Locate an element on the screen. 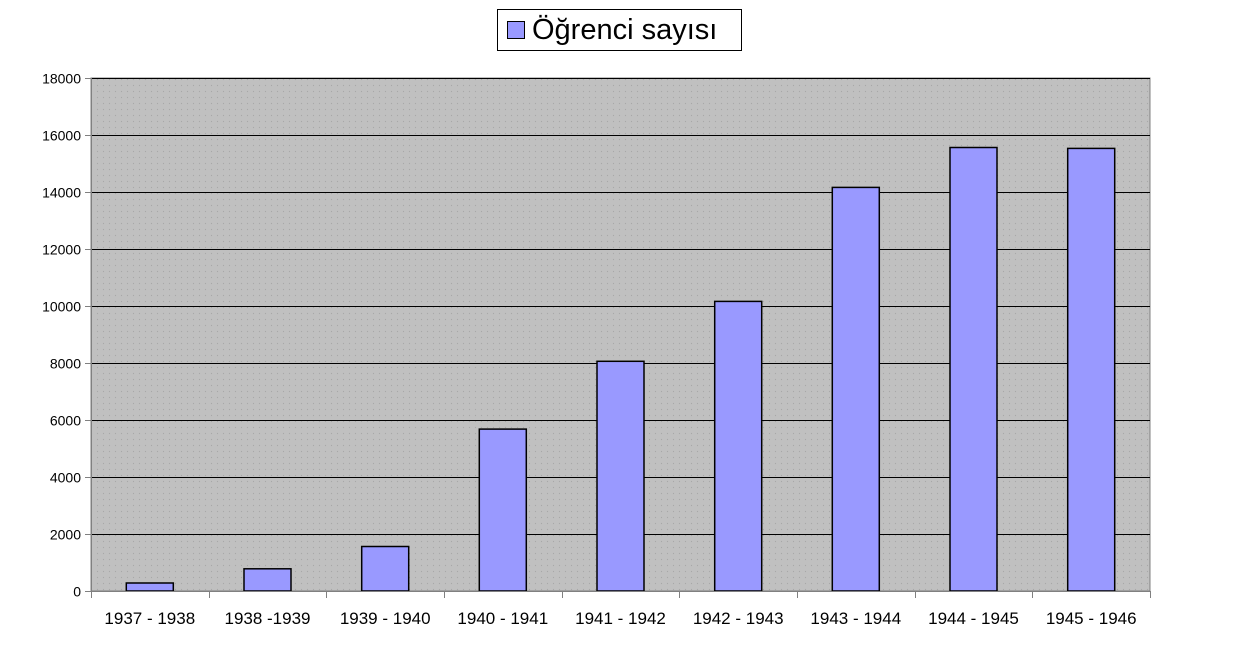 The width and height of the screenshot is (1236, 667). y-tick-label: 6000 is located at coordinates (65, 421).